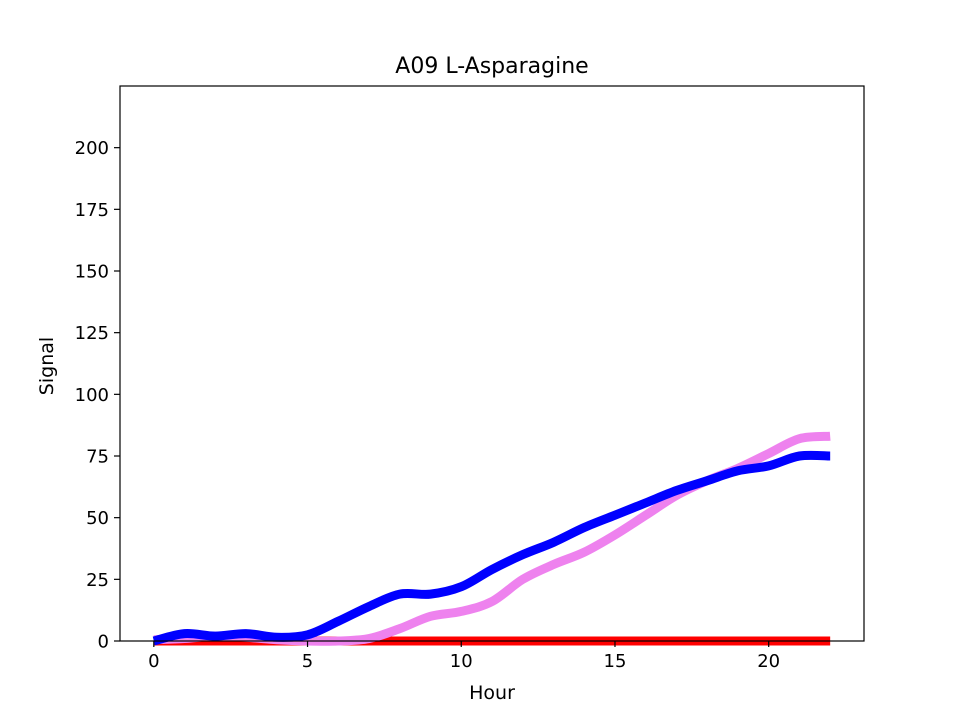 This screenshot has height=725, width=960. Describe the element at coordinates (92, 333) in the screenshot. I see `y-tick-label: 125` at that location.